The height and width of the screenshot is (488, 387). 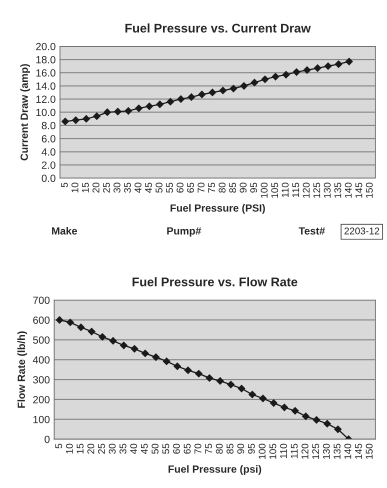 I want to click on y-tick-label: 400, so click(x=41, y=360).